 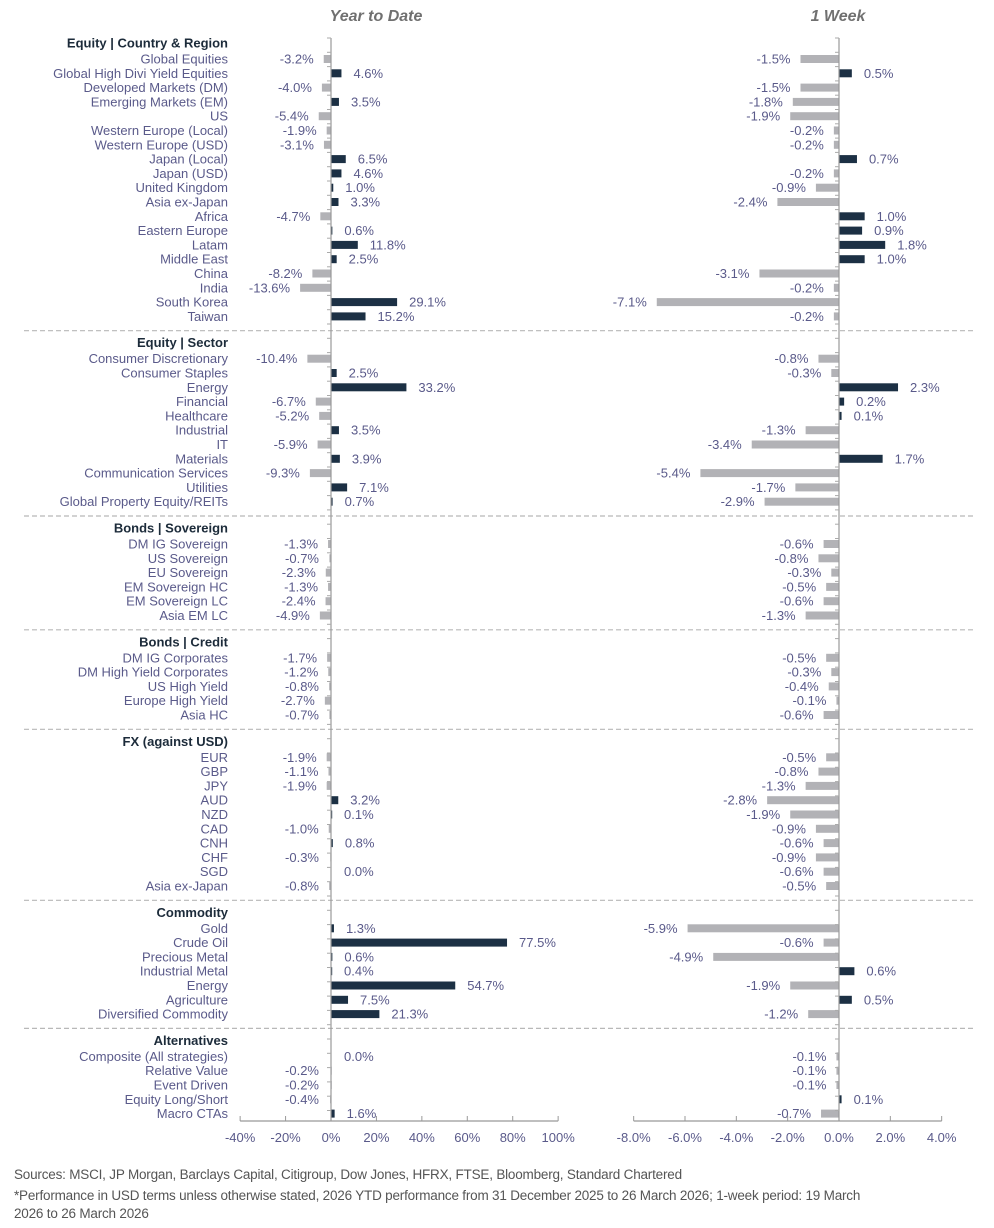 I want to click on row-label: NZD, so click(x=214, y=814).